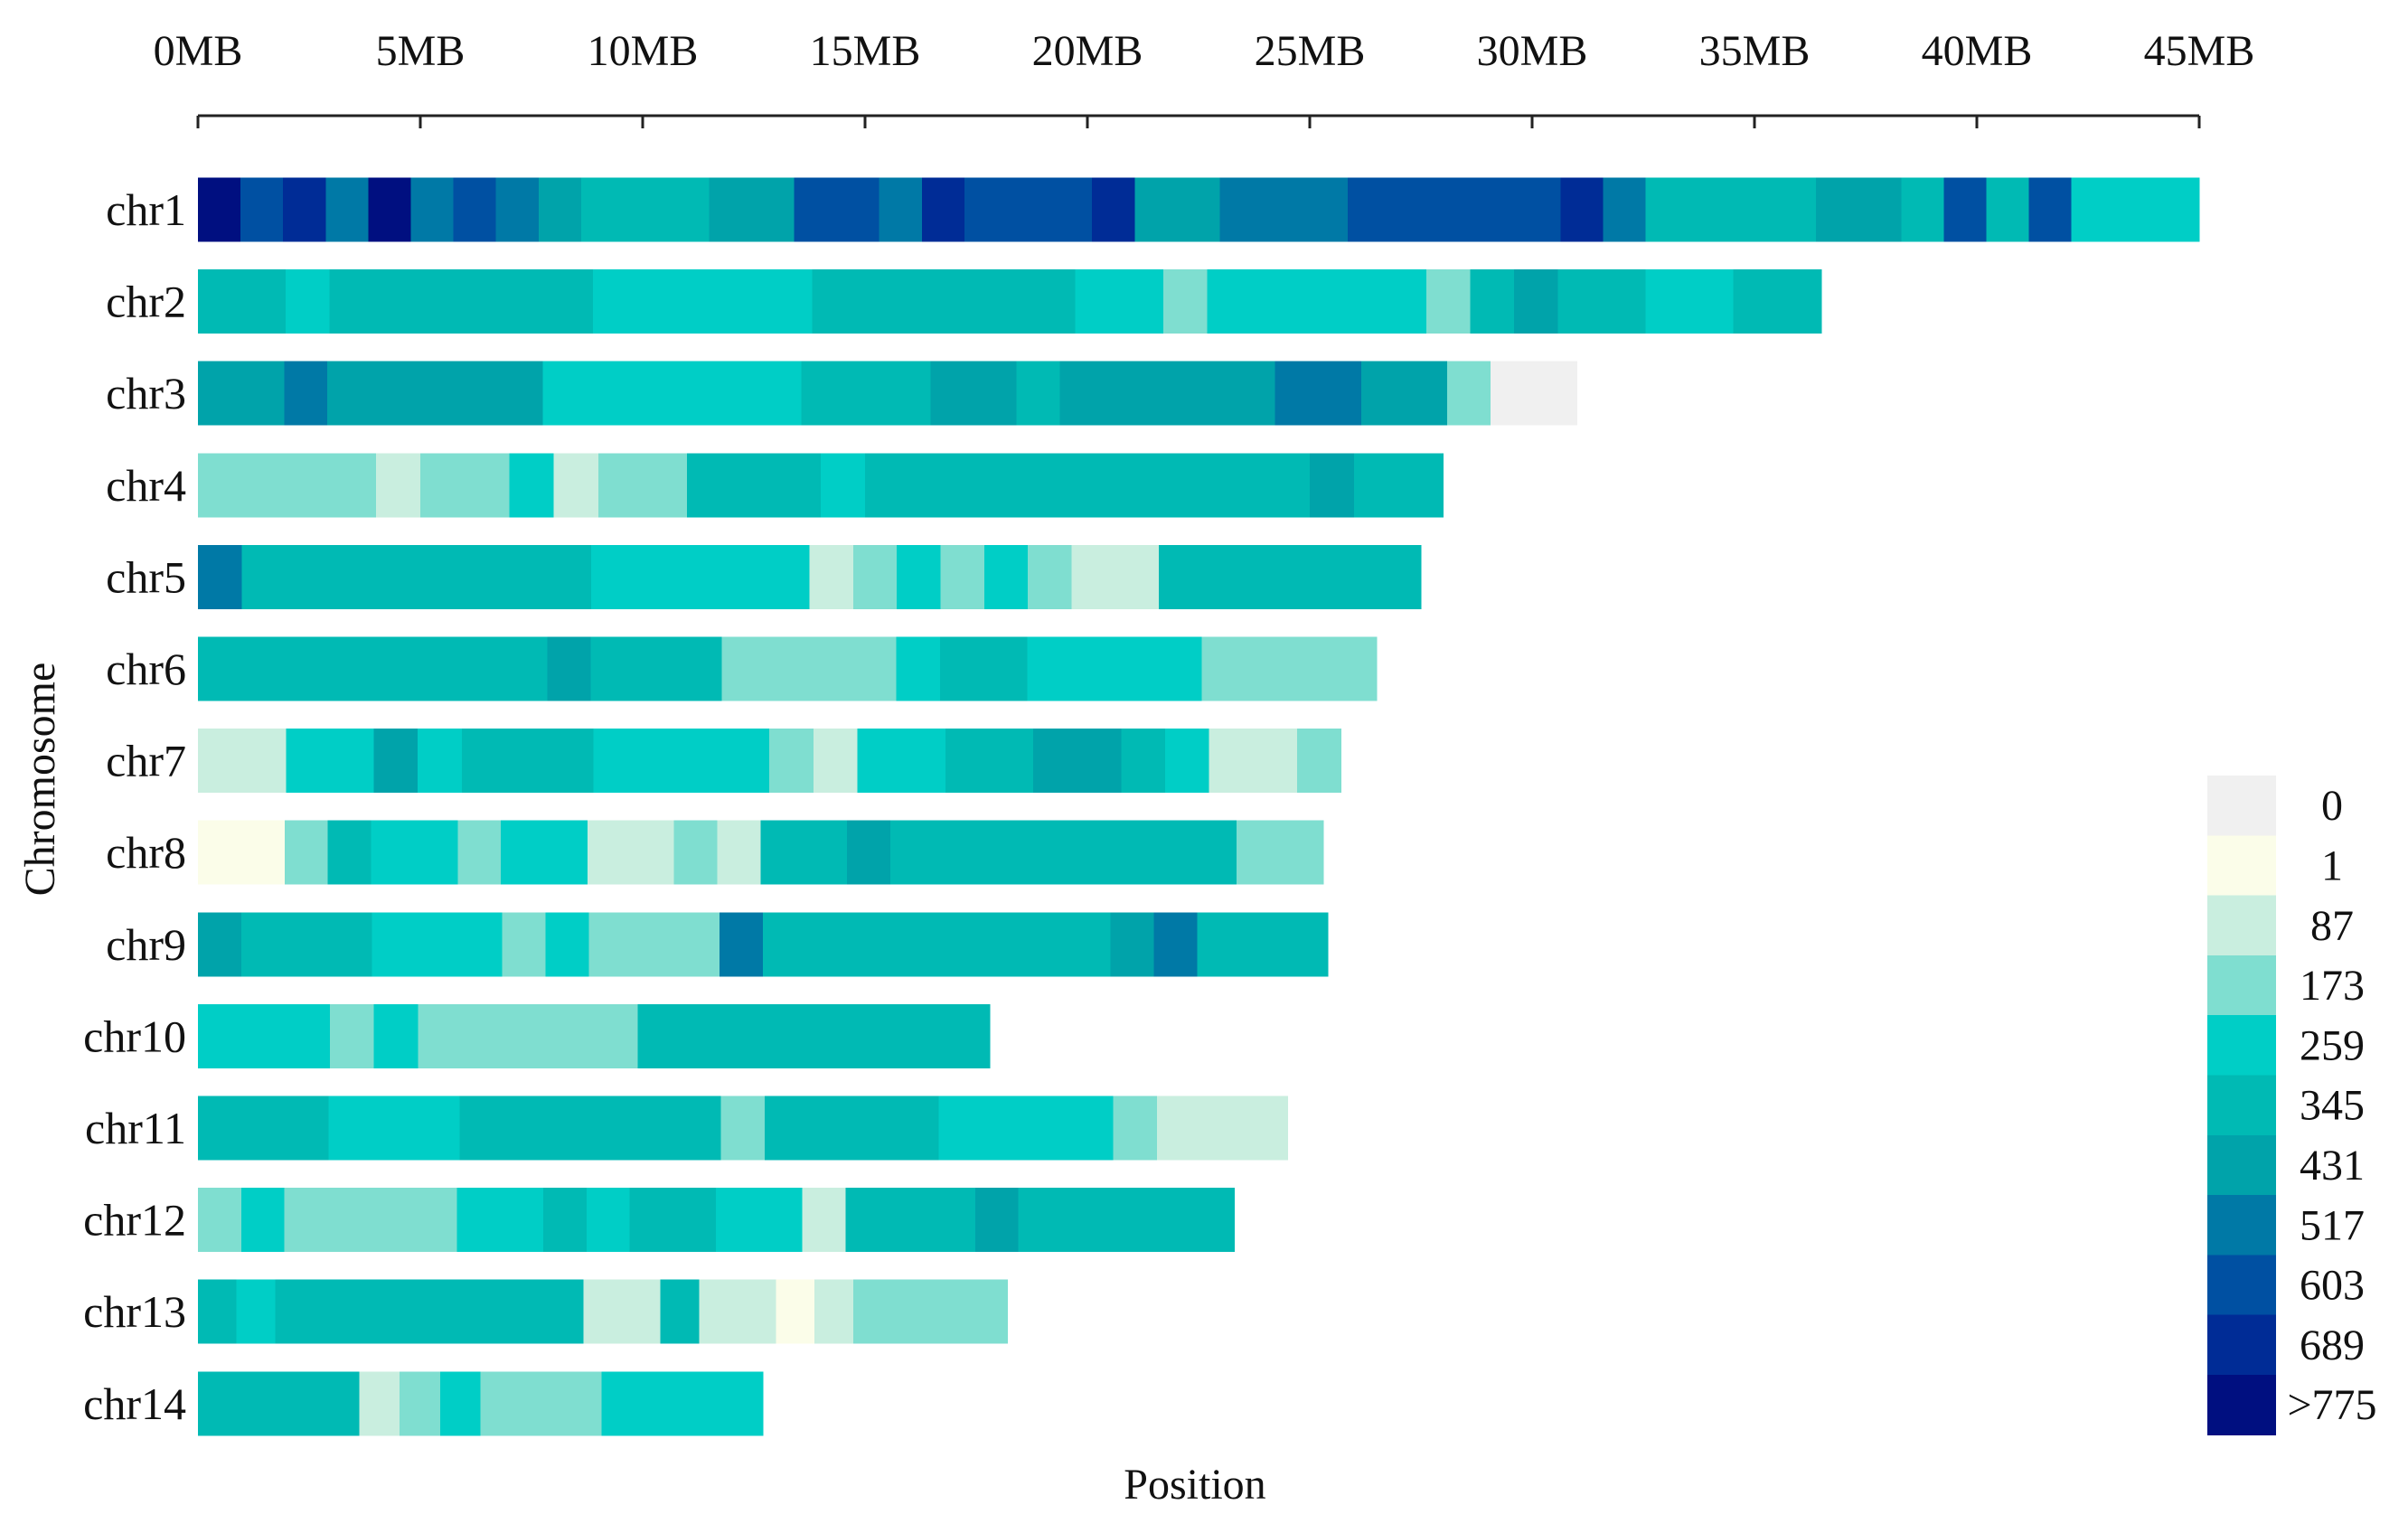 The width and height of the screenshot is (2408, 1533). I want to click on x-tick-label: 45MB, so click(2199, 51).